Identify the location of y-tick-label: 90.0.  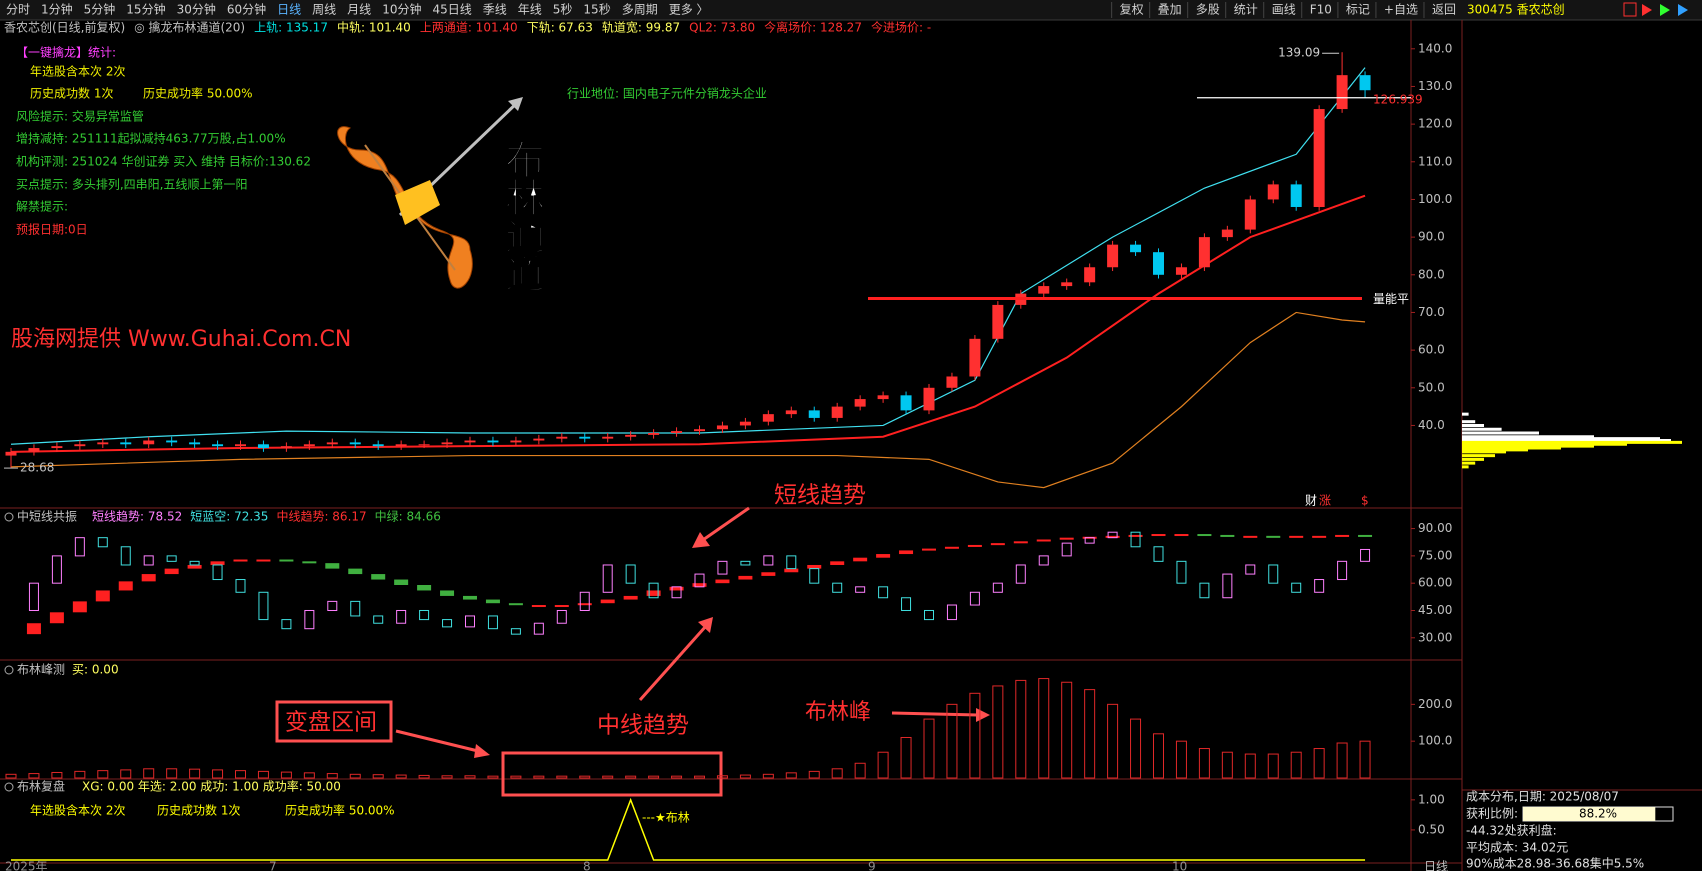
(1431, 237).